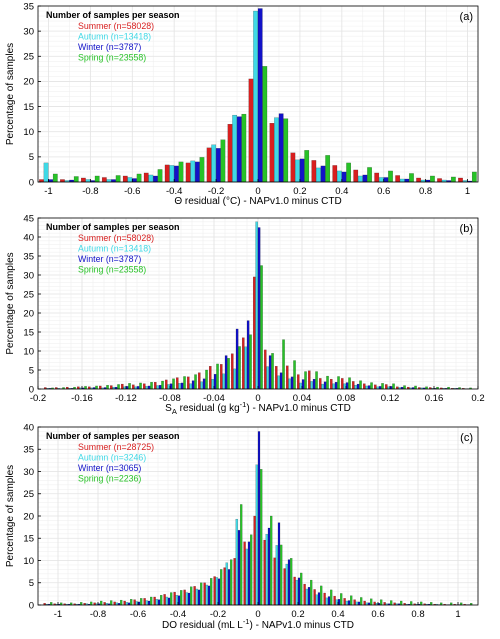  What do you see at coordinates (257, 398) in the screenshot?
I see `panel-b-x-tick-label: 0` at bounding box center [257, 398].